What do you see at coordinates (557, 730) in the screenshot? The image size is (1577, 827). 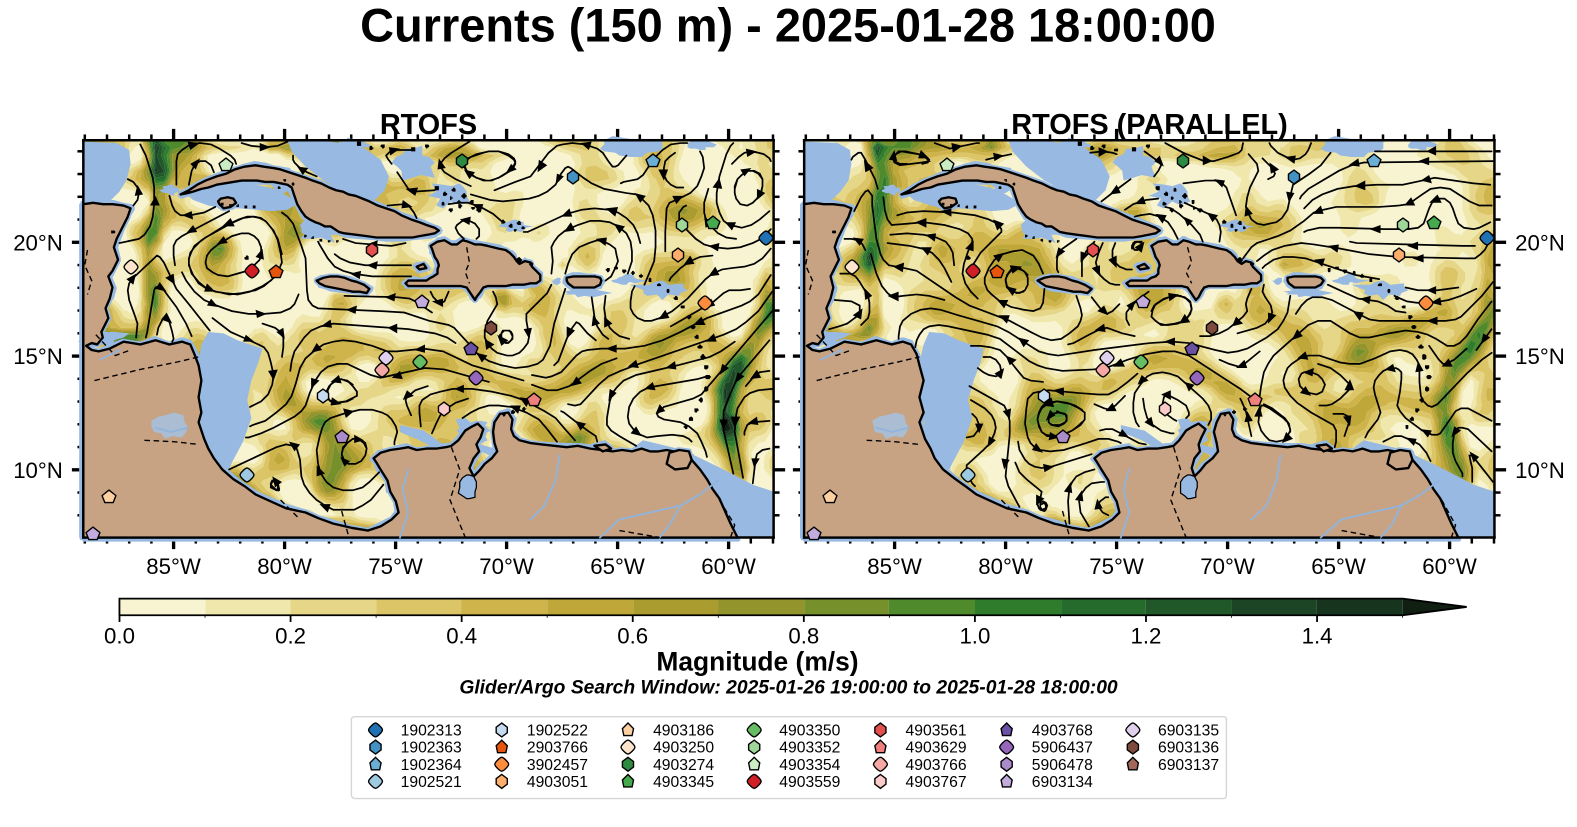 I see `svg-text: 1902522` at bounding box center [557, 730].